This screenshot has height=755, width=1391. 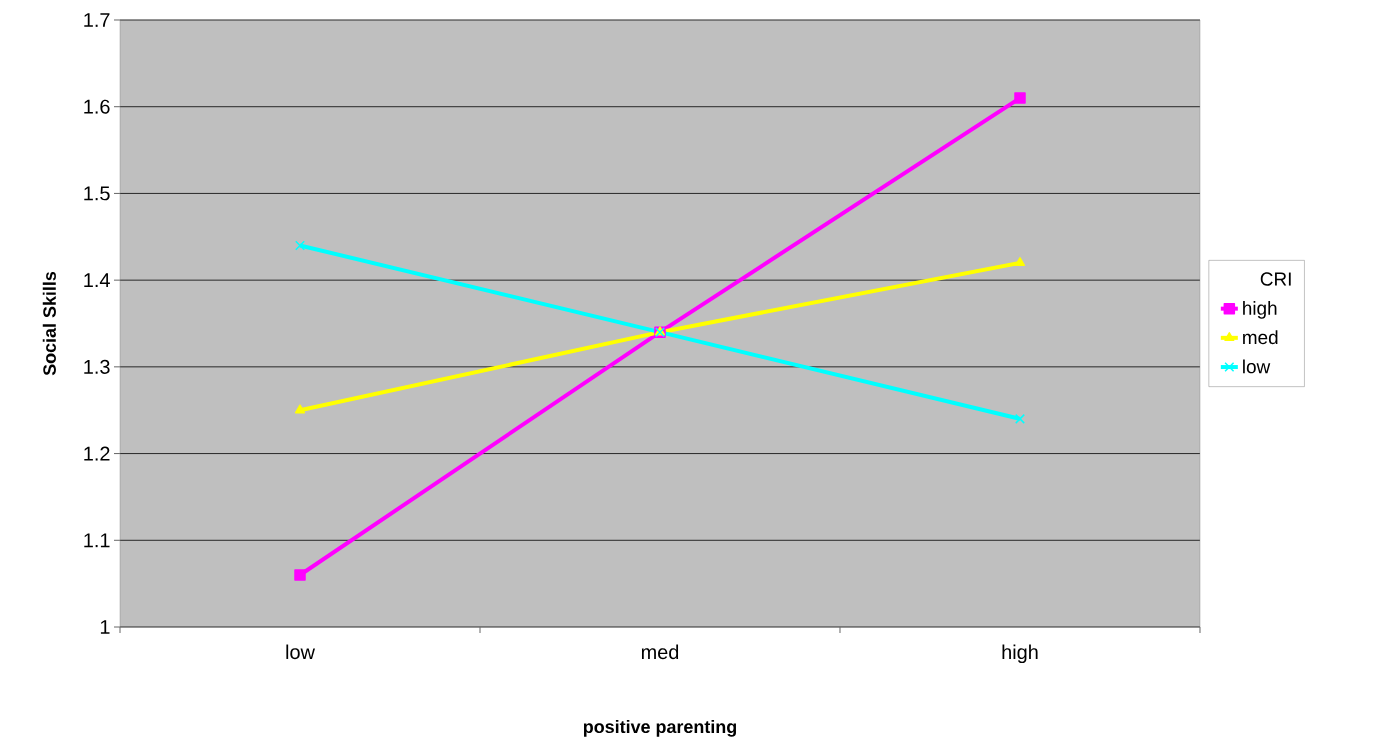 I want to click on legend-label: med, so click(x=1260, y=337).